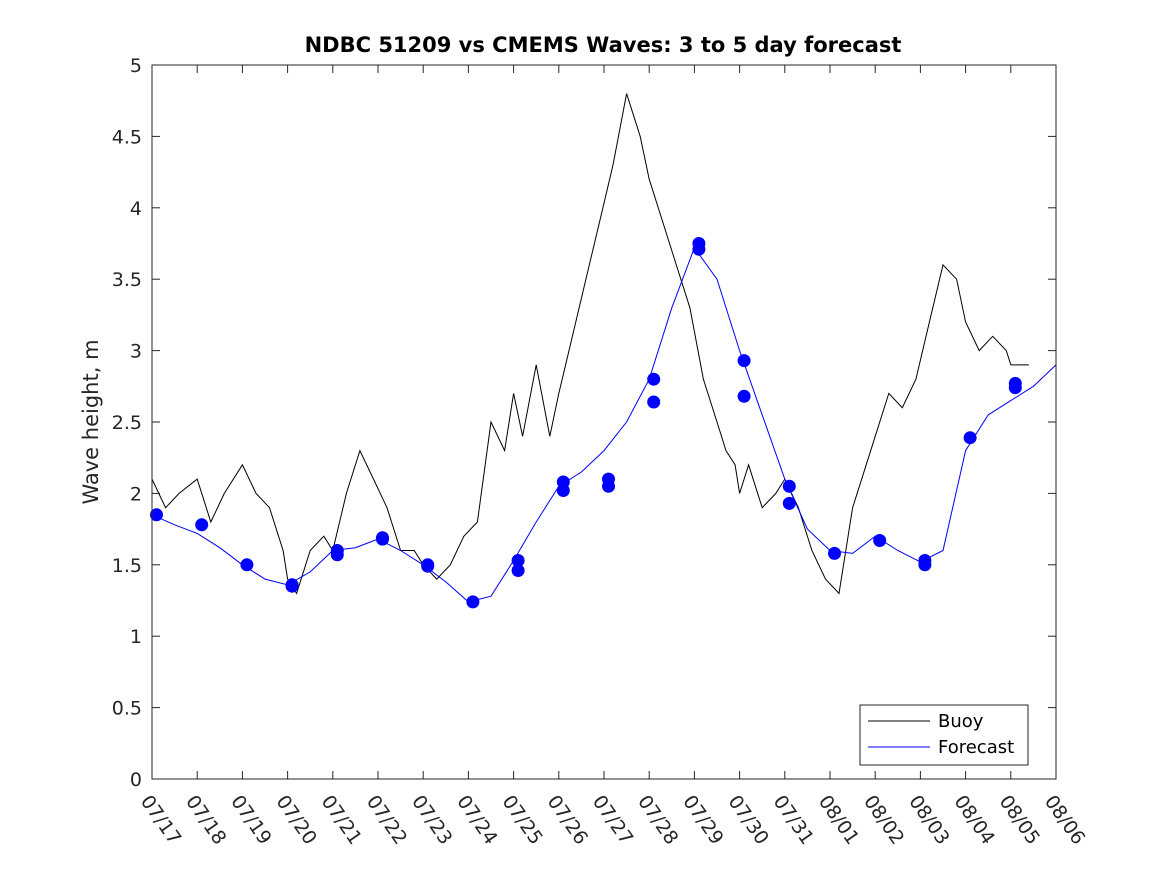  I want to click on y-tick-label: 4, so click(136, 209).